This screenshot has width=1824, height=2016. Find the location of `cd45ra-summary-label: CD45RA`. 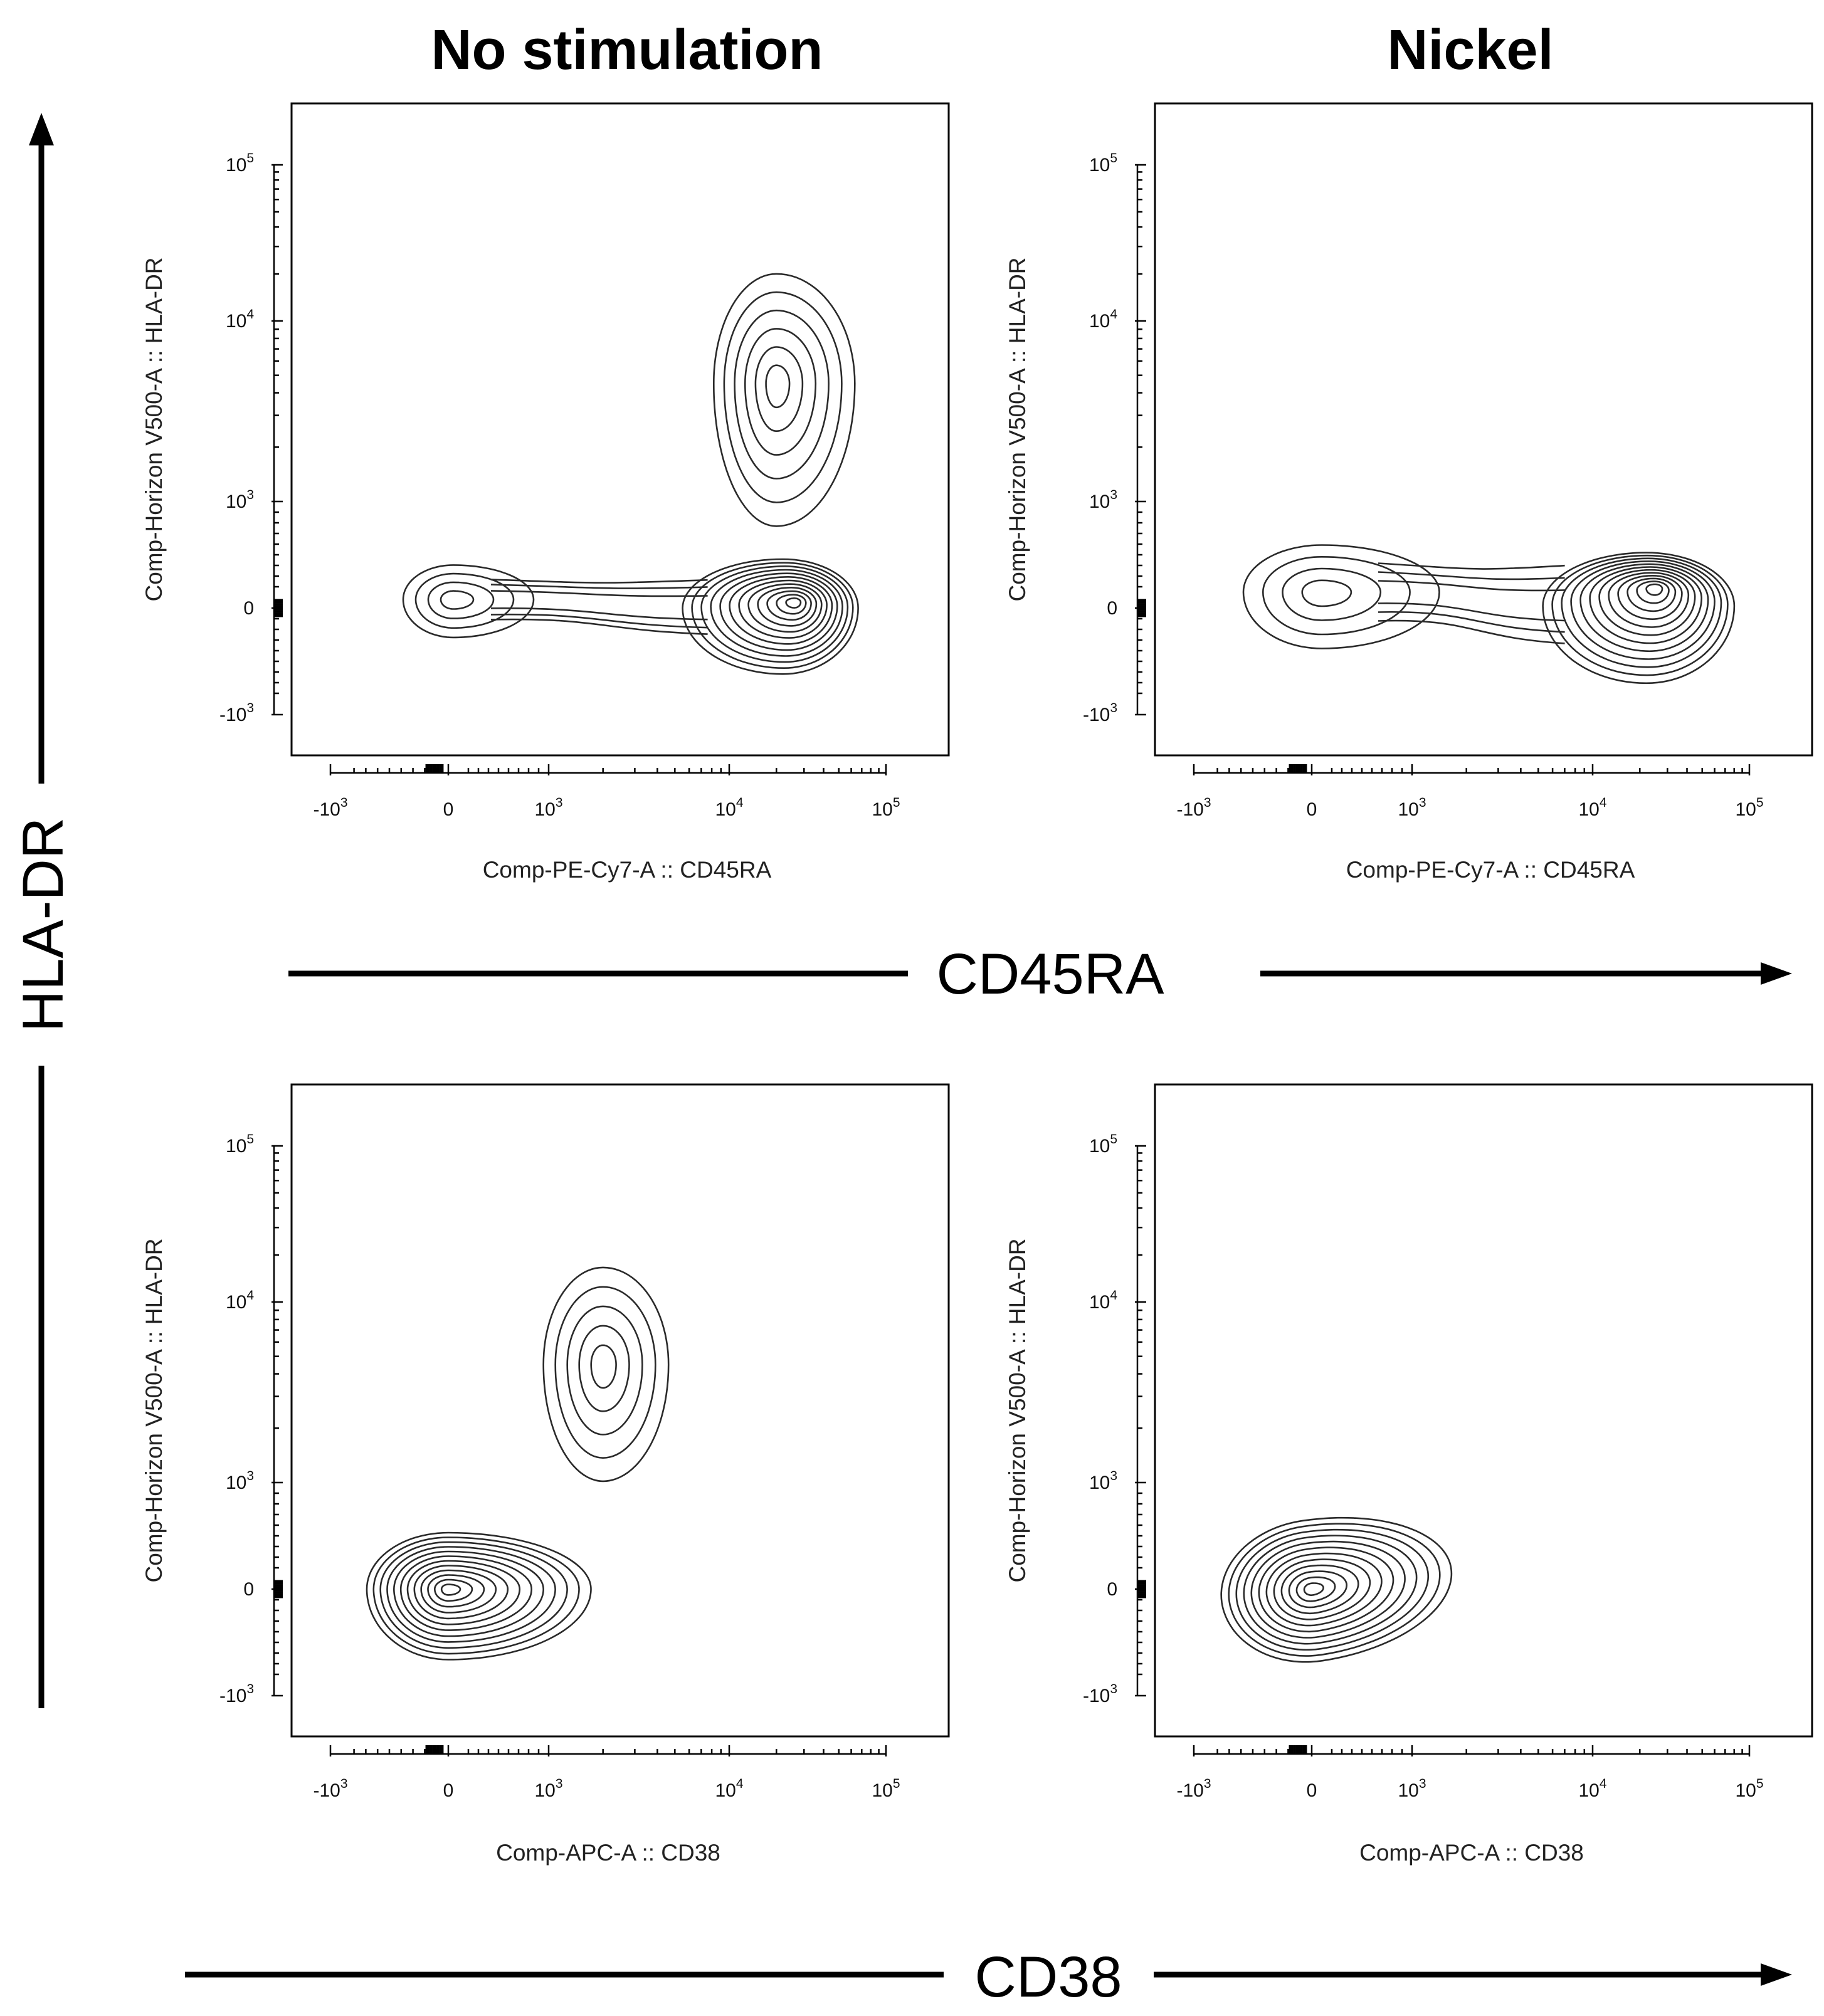

cd45ra-summary-label: CD45RA is located at coordinates (1050, 974).